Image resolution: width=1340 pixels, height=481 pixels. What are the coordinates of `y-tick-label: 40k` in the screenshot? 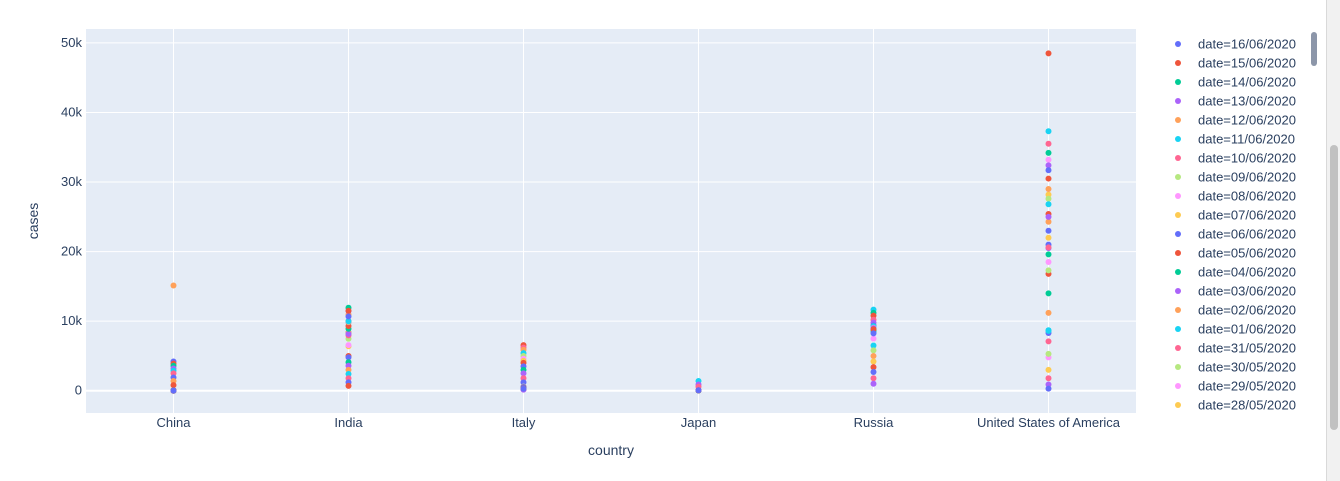 It's located at (71, 111).